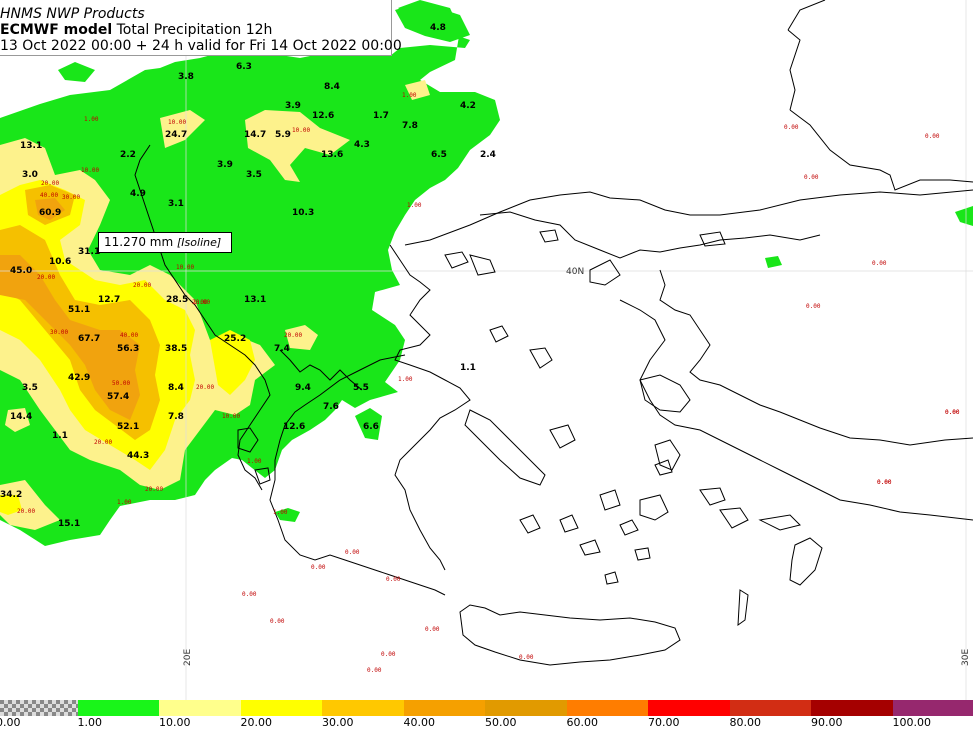 The image size is (973, 731). What do you see at coordinates (188, 657) in the screenshot?
I see `grid-label-20e: 20E` at bounding box center [188, 657].